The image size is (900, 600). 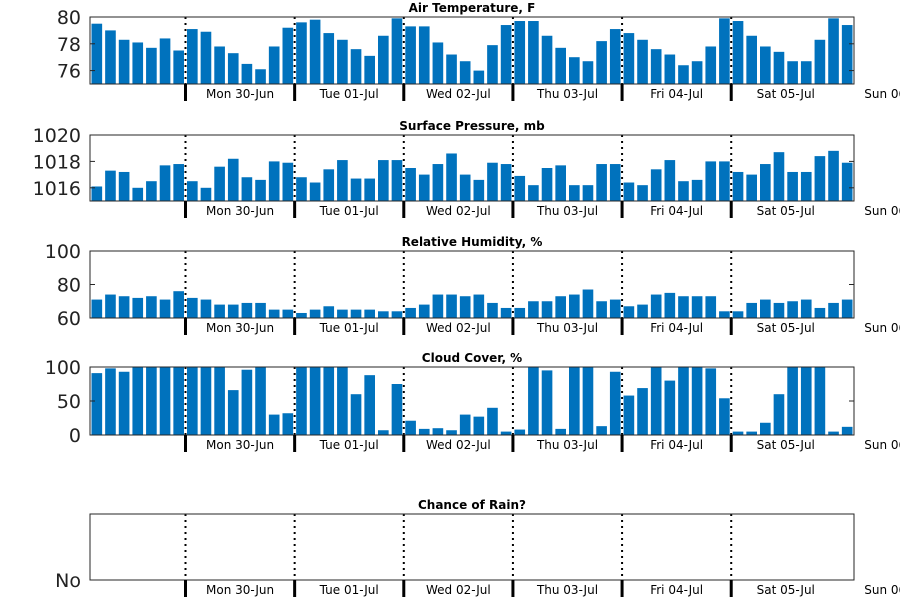 I want to click on y-tick-label: 100, so click(x=63, y=252).